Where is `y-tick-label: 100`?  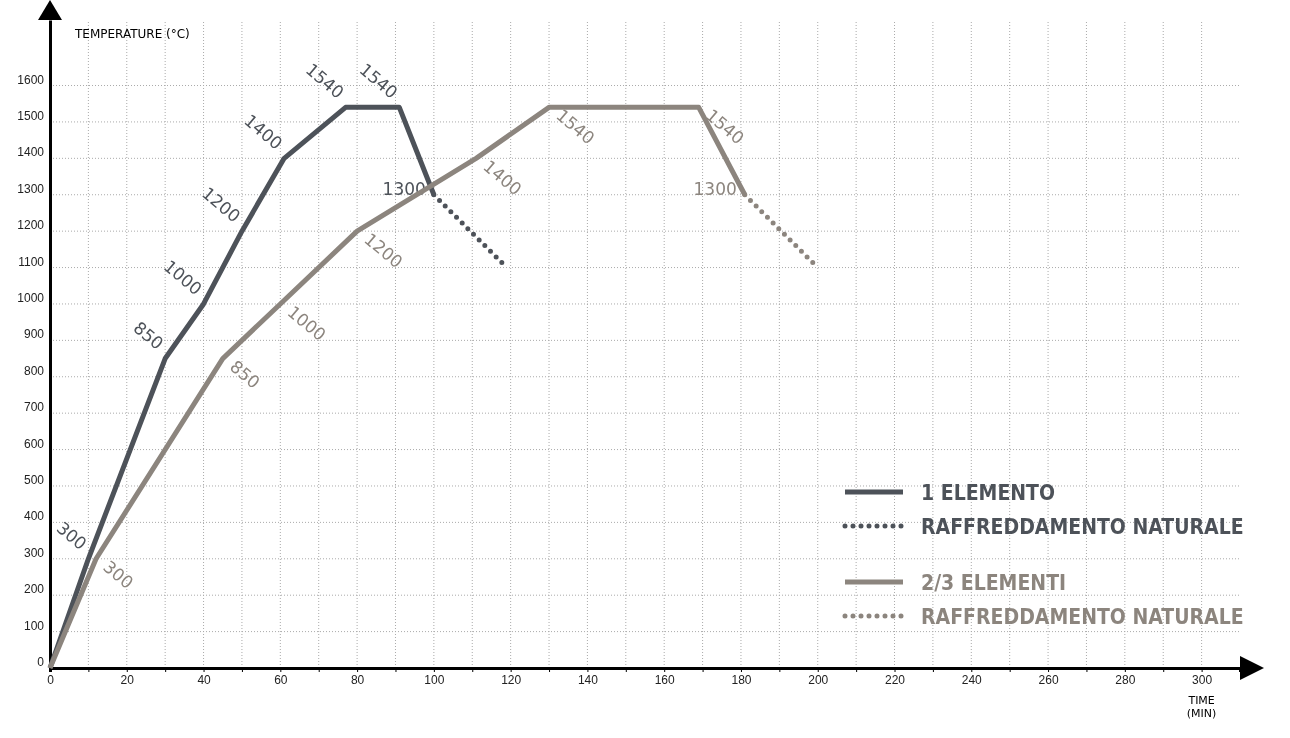 y-tick-label: 100 is located at coordinates (34, 625).